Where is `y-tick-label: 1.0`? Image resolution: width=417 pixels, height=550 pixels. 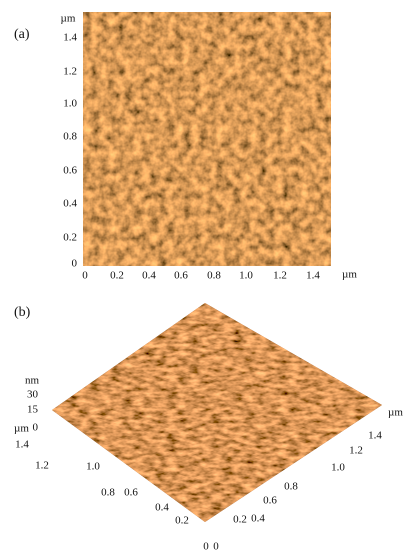
y-tick-label: 1.0 is located at coordinates (70, 104).